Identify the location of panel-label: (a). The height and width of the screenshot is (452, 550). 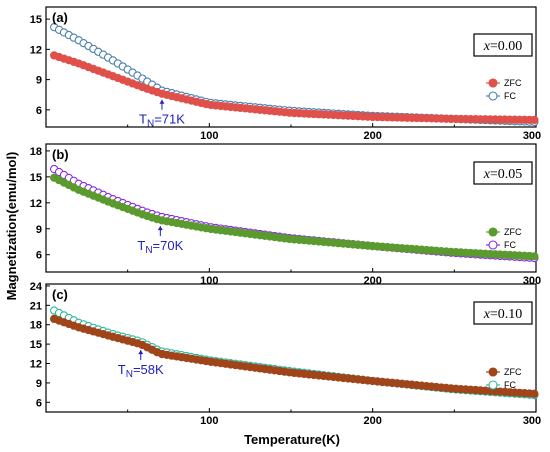
(60, 17).